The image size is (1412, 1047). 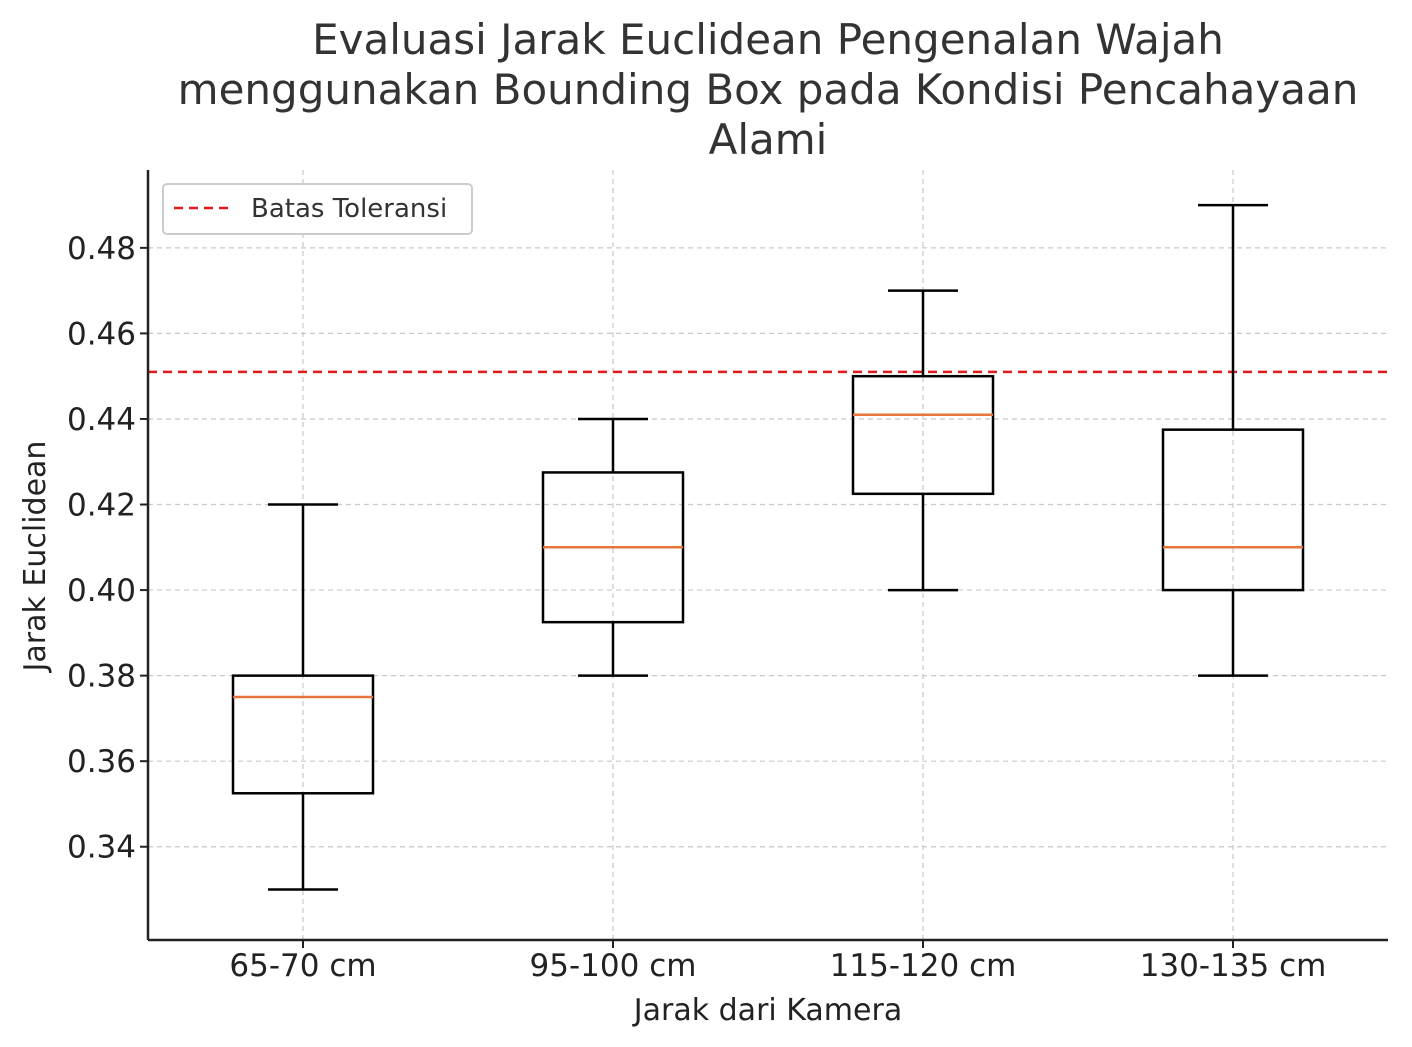 What do you see at coordinates (302, 966) in the screenshot?
I see `x-tick-label: 65-70 cm` at bounding box center [302, 966].